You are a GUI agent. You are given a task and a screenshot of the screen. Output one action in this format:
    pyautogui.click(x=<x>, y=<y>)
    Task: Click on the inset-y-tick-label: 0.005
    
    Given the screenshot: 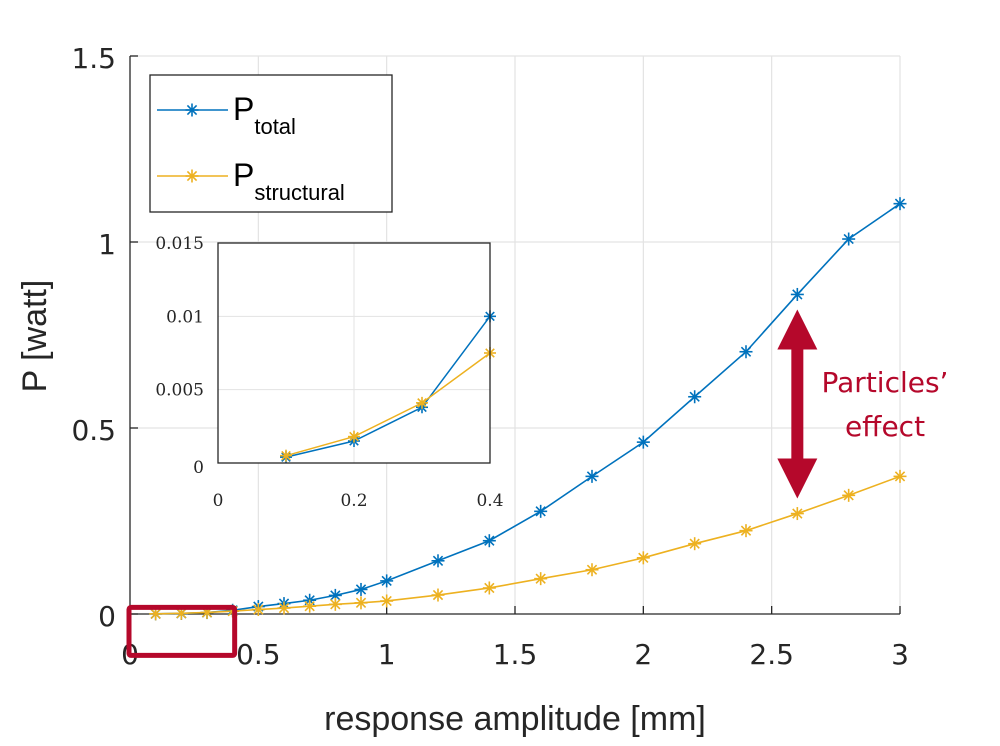 What is the action you would take?
    pyautogui.click(x=179, y=391)
    